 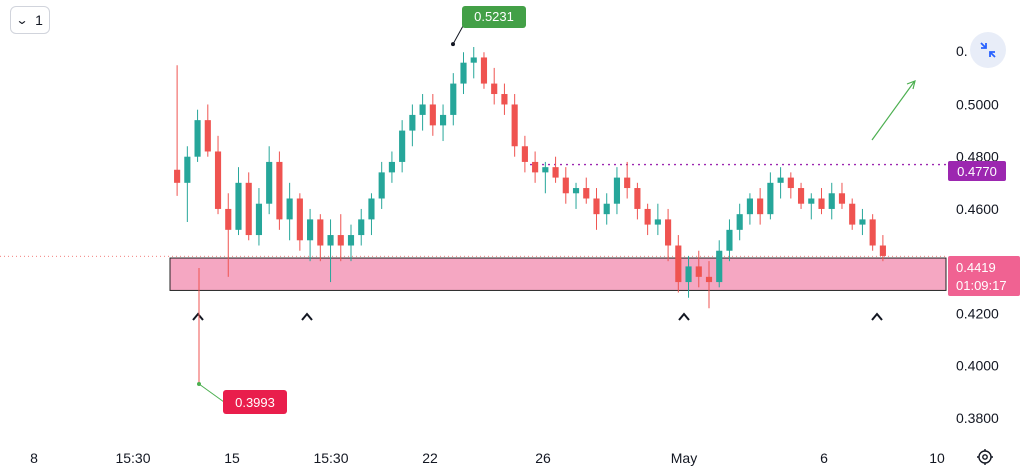 I want to click on low-tag, so click(x=255, y=402).